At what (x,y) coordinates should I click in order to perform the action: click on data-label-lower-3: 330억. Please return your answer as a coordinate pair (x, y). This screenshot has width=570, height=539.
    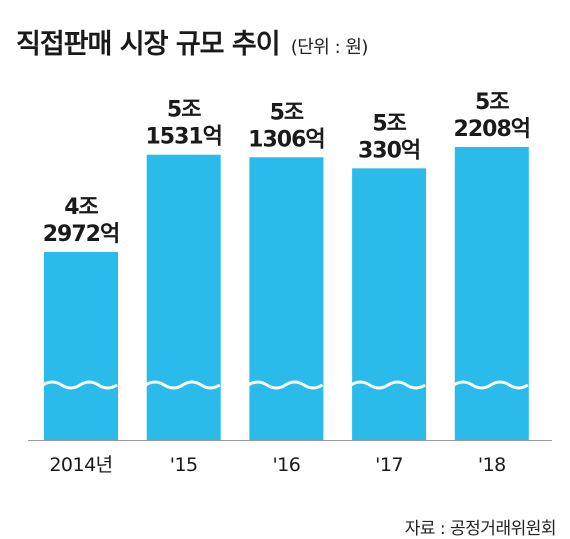
    Looking at the image, I should click on (389, 150).